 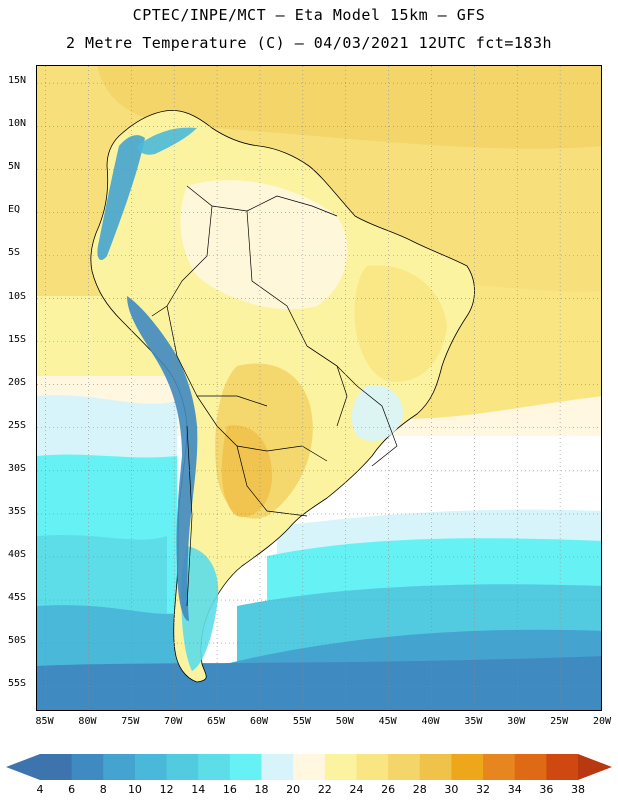 I want to click on lon-tick-label: 70W, so click(x=173, y=721).